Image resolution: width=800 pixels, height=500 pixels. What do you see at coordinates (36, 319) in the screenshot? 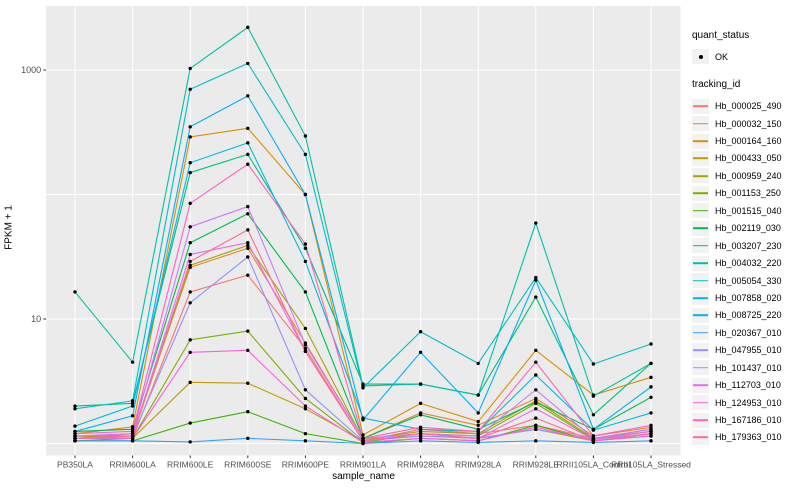
I see `y-tick-label: 10` at bounding box center [36, 319].